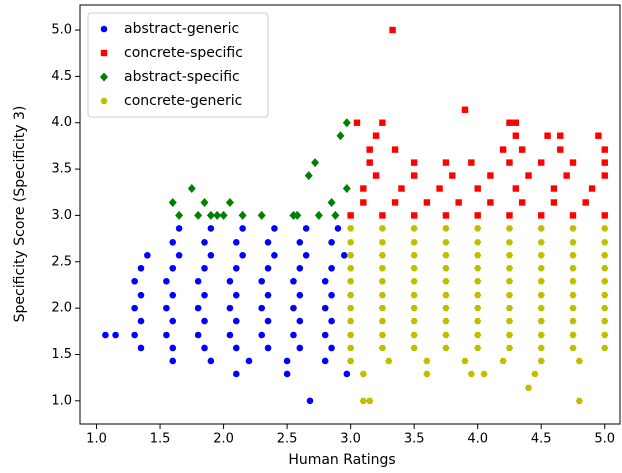 This screenshot has width=622, height=473. I want to click on y-tick-label: 3.0, so click(61, 215).